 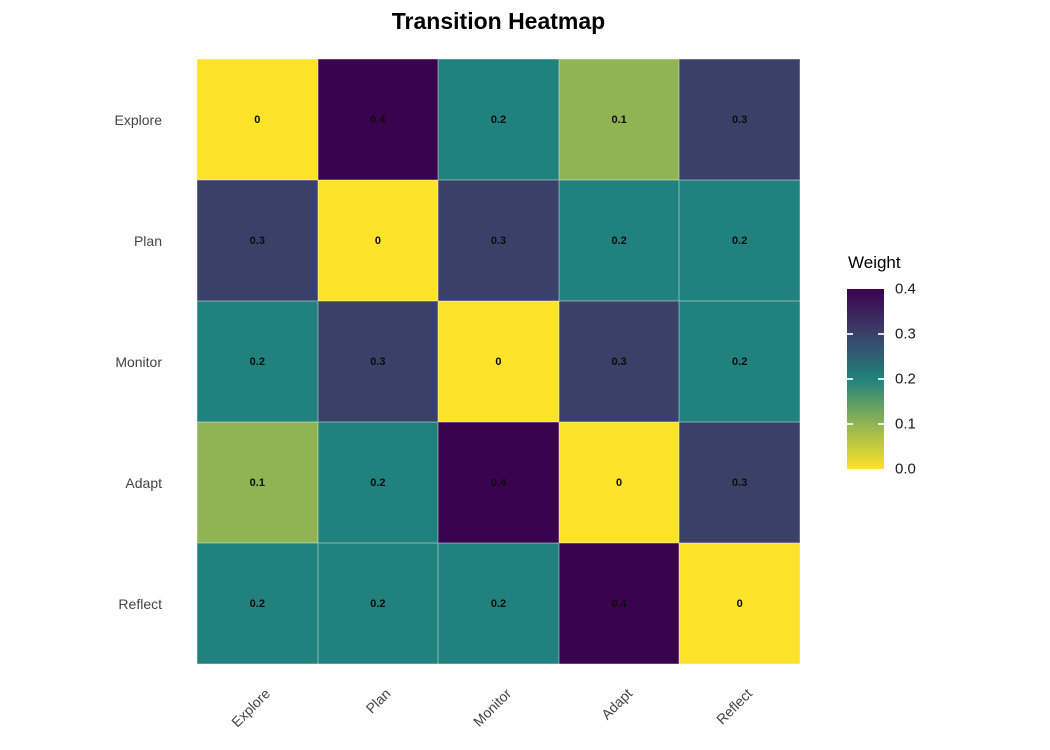 I want to click on legend-tick-label: 0.0, so click(x=905, y=469).